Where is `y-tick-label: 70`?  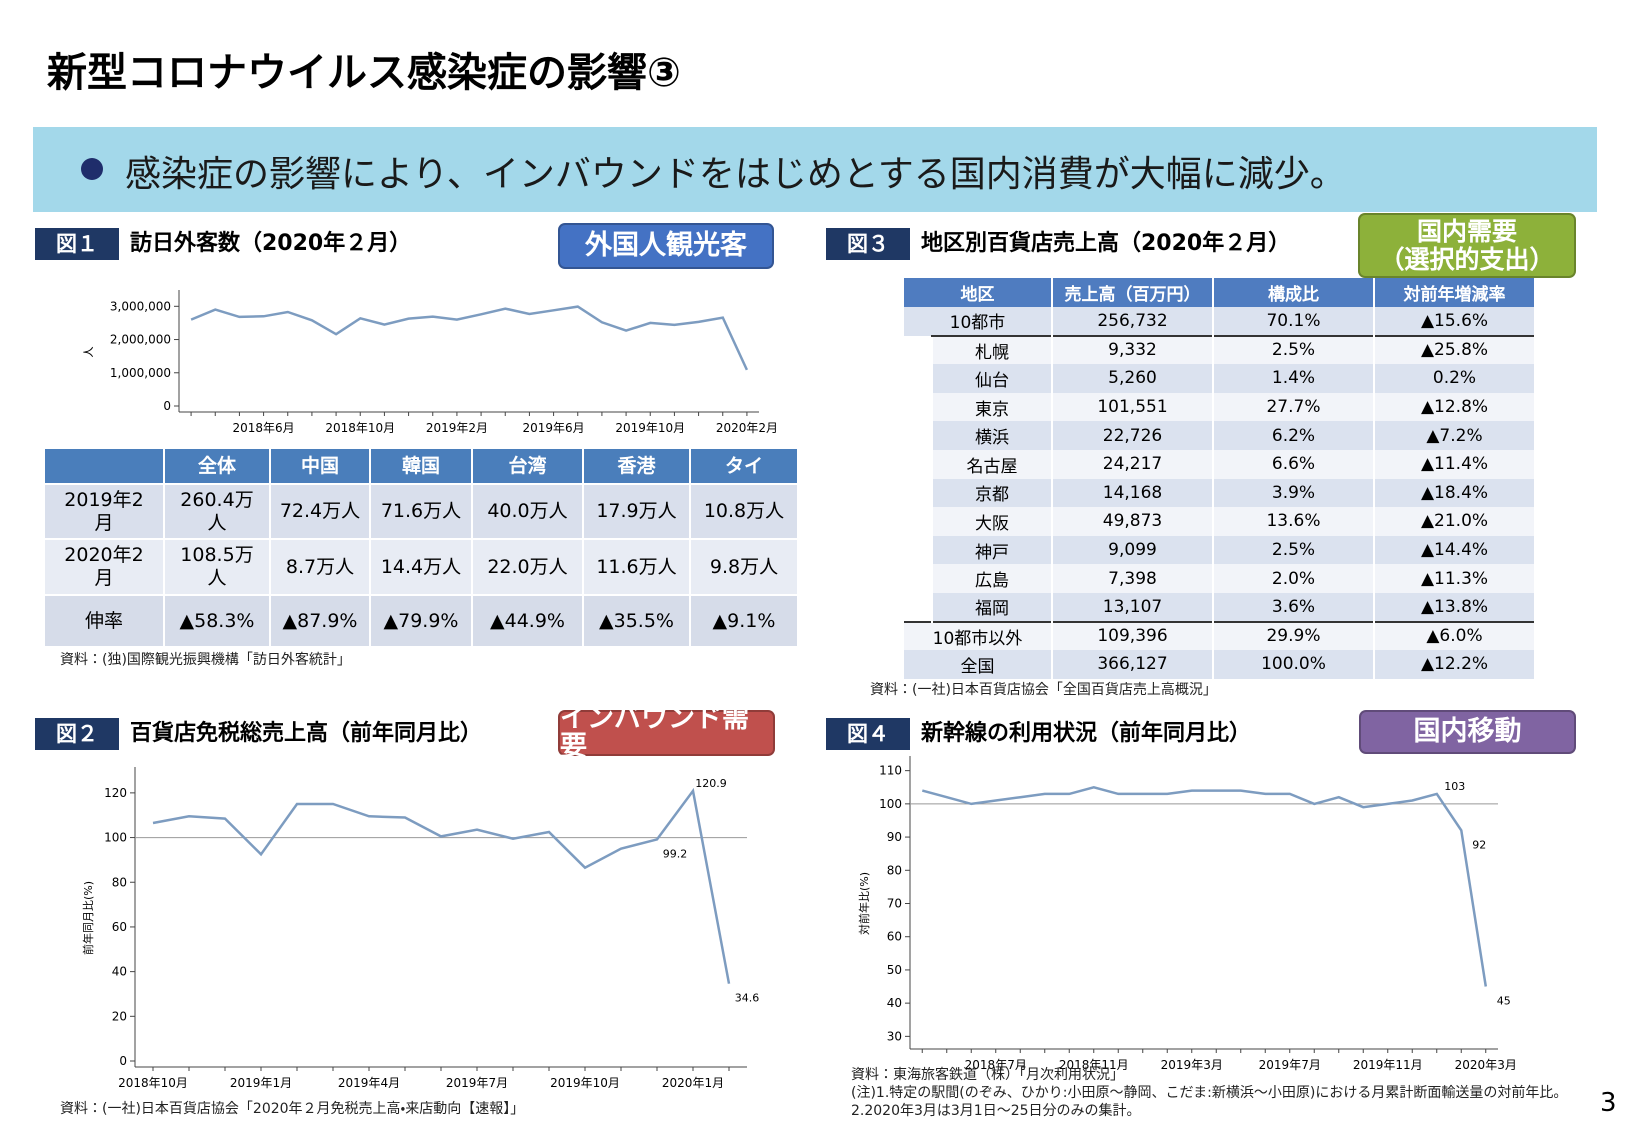
y-tick-label: 70 is located at coordinates (894, 904).